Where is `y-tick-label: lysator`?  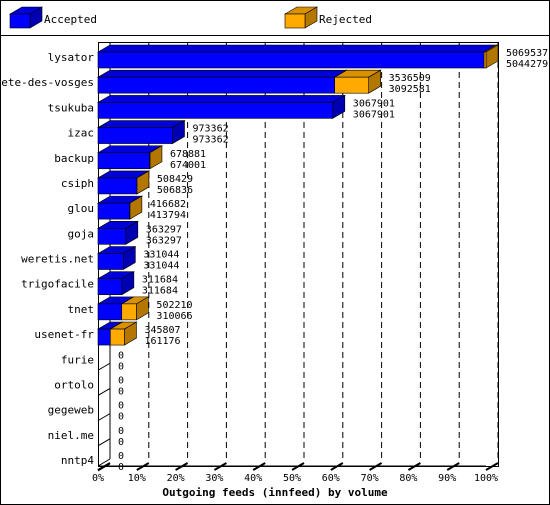 y-tick-label: lysator is located at coordinates (71, 57).